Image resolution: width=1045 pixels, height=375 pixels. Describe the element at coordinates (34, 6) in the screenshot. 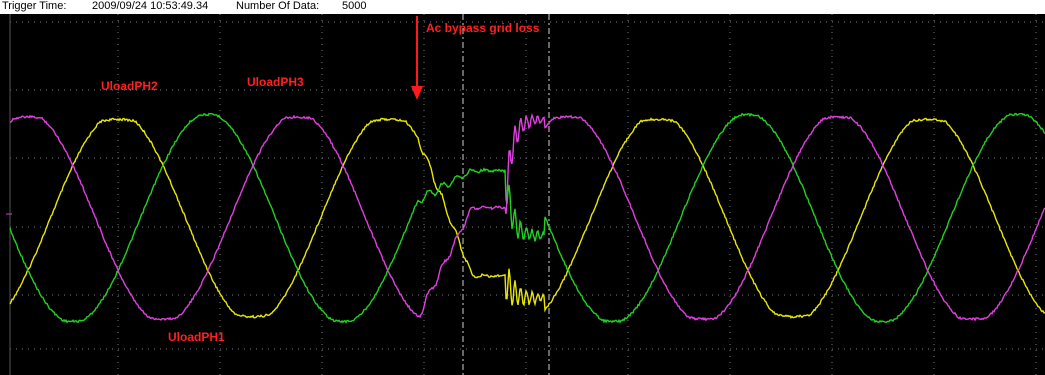

I see `trigger-time-label: Trigger Time:` at that location.